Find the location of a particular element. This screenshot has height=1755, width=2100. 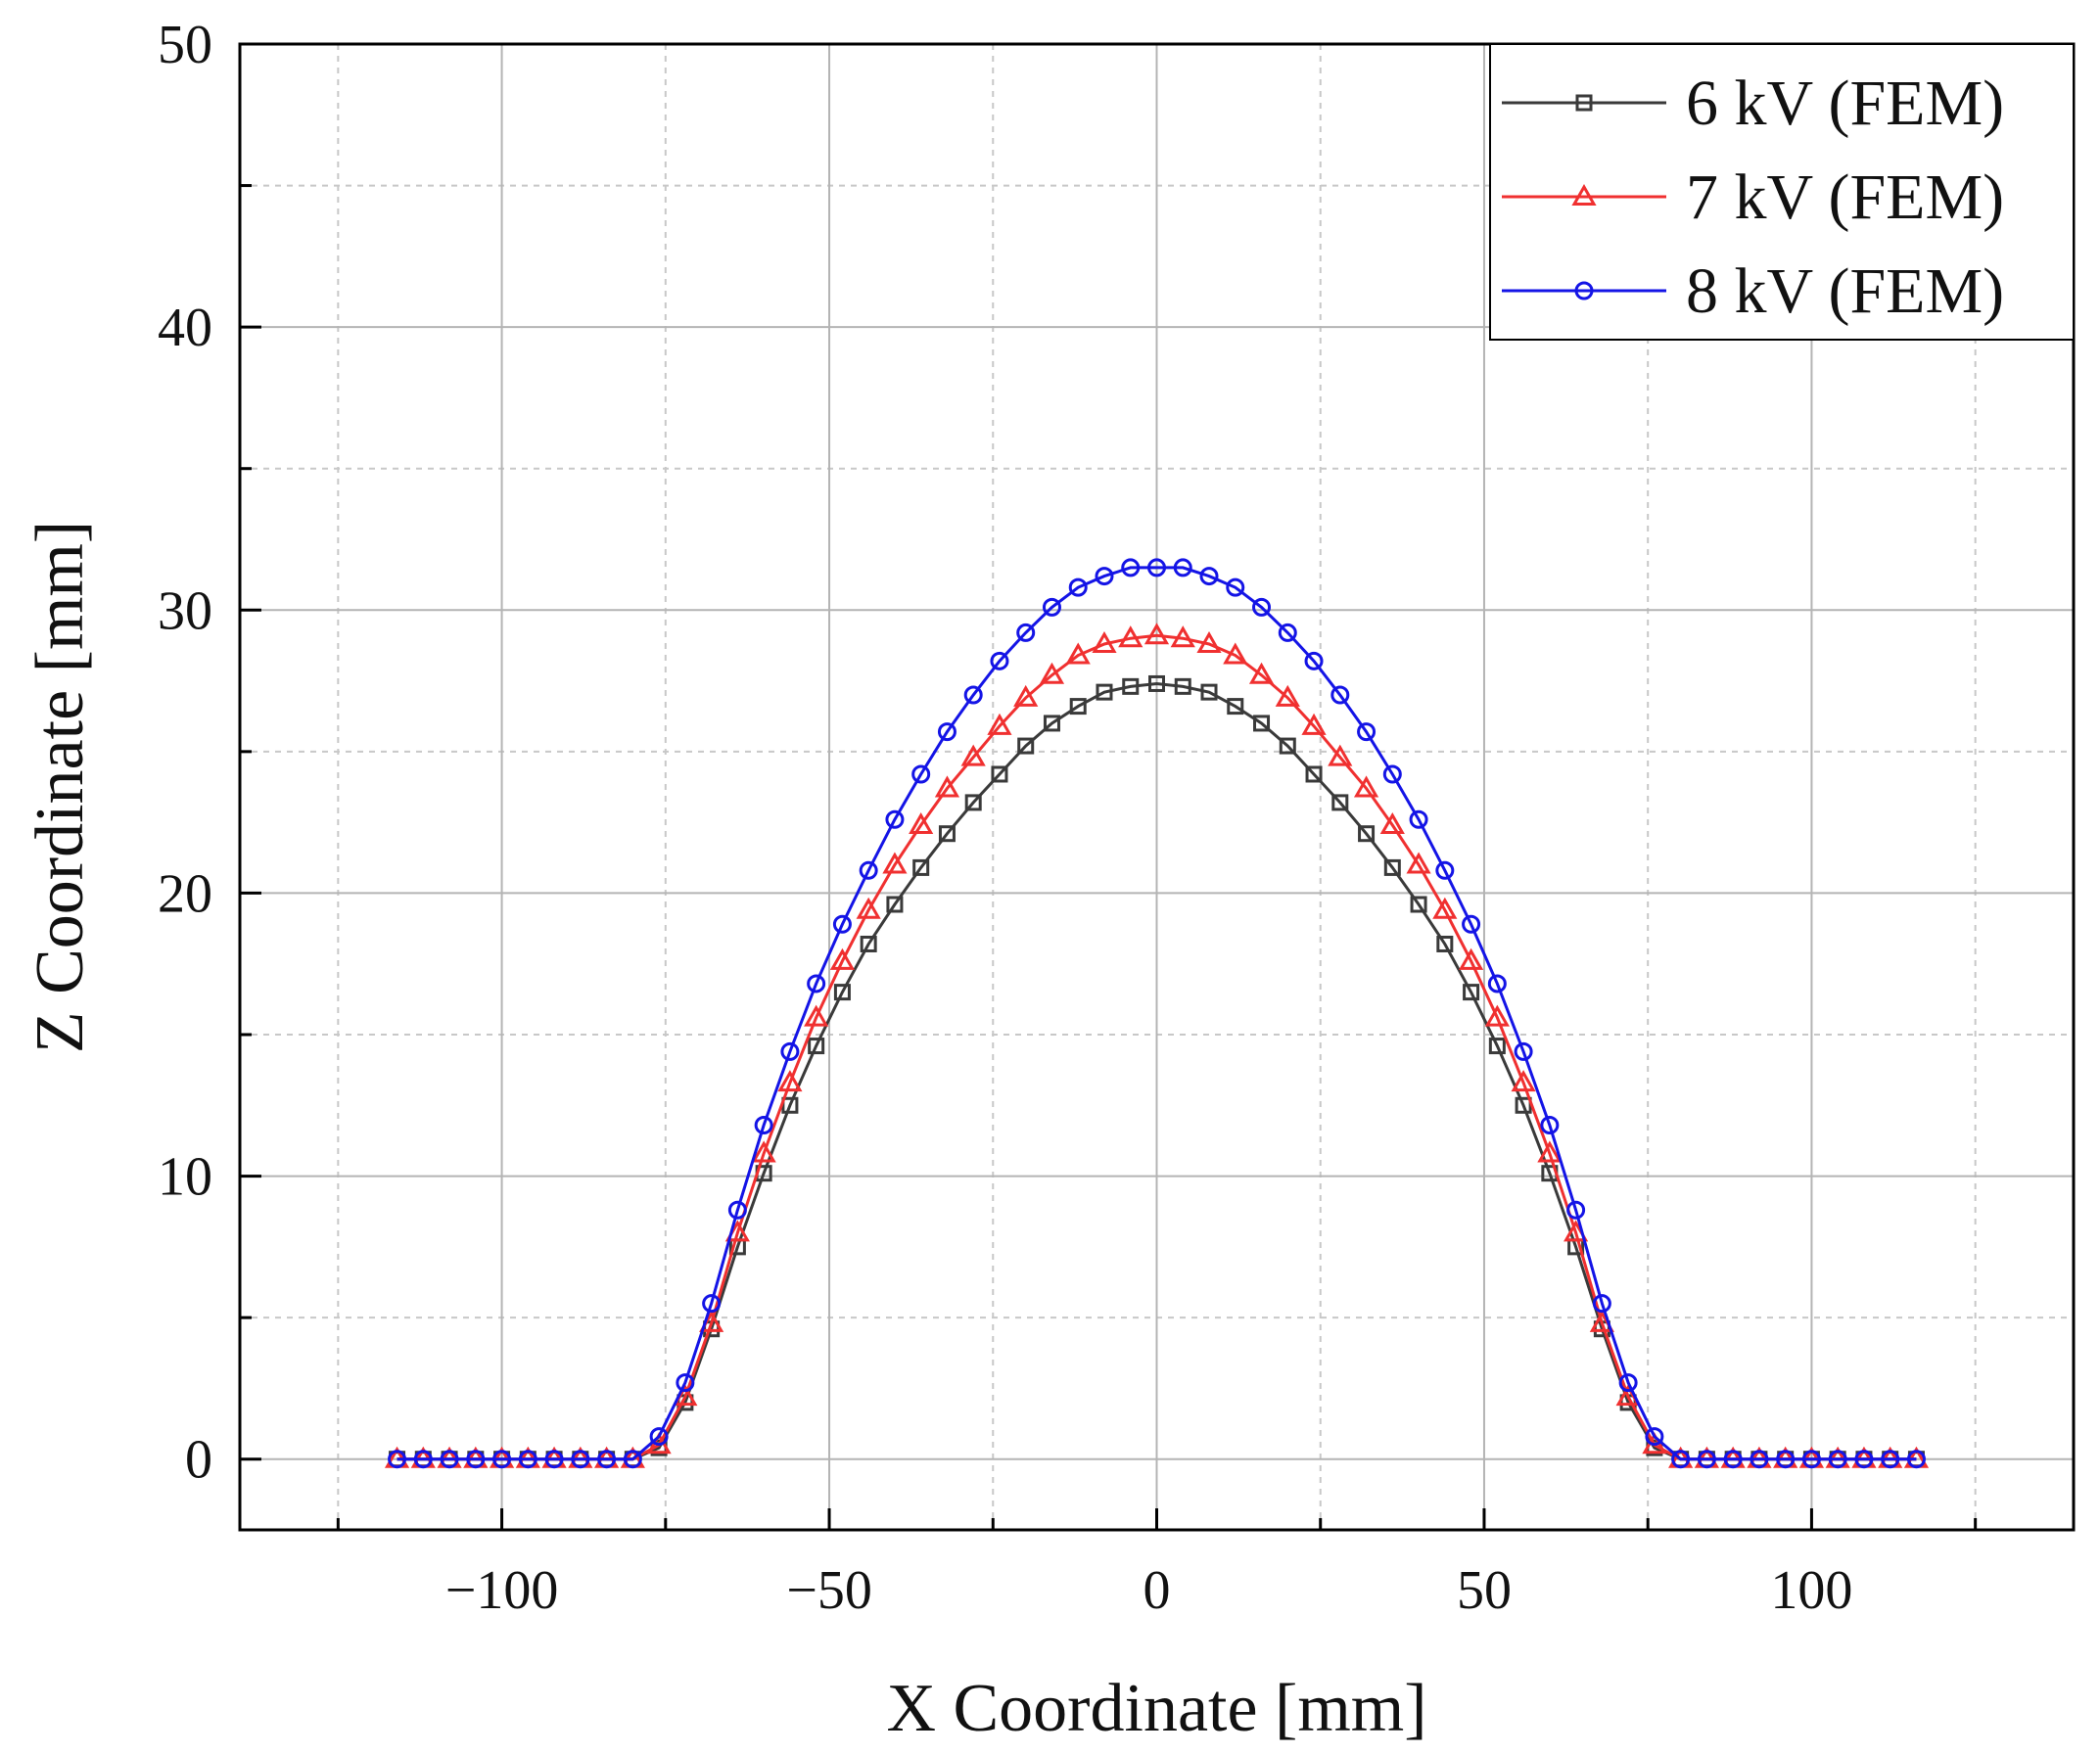

x-tick-label: −50 is located at coordinates (829, 1590).